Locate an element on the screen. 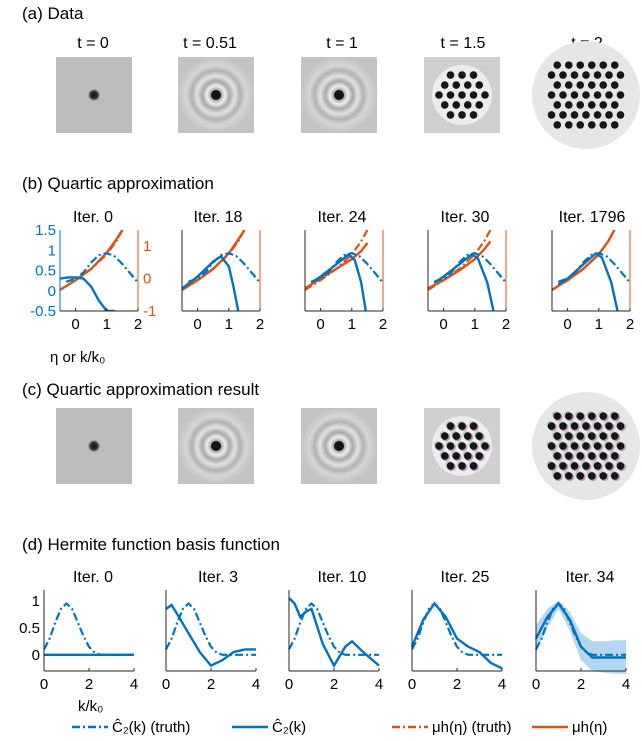 The height and width of the screenshot is (741, 642). column-title: t = 1 is located at coordinates (342, 43).